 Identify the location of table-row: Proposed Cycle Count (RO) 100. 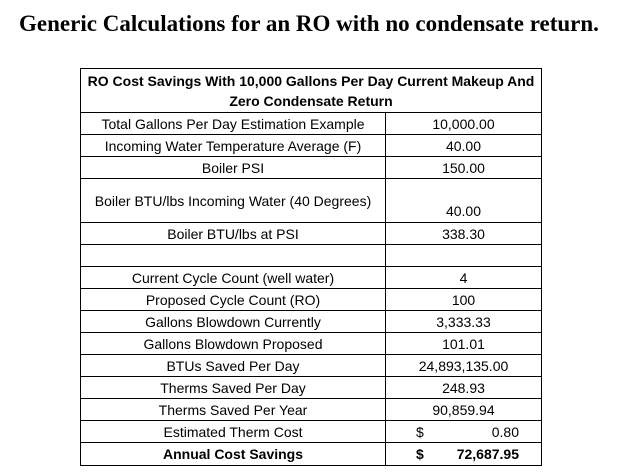
(311, 300).